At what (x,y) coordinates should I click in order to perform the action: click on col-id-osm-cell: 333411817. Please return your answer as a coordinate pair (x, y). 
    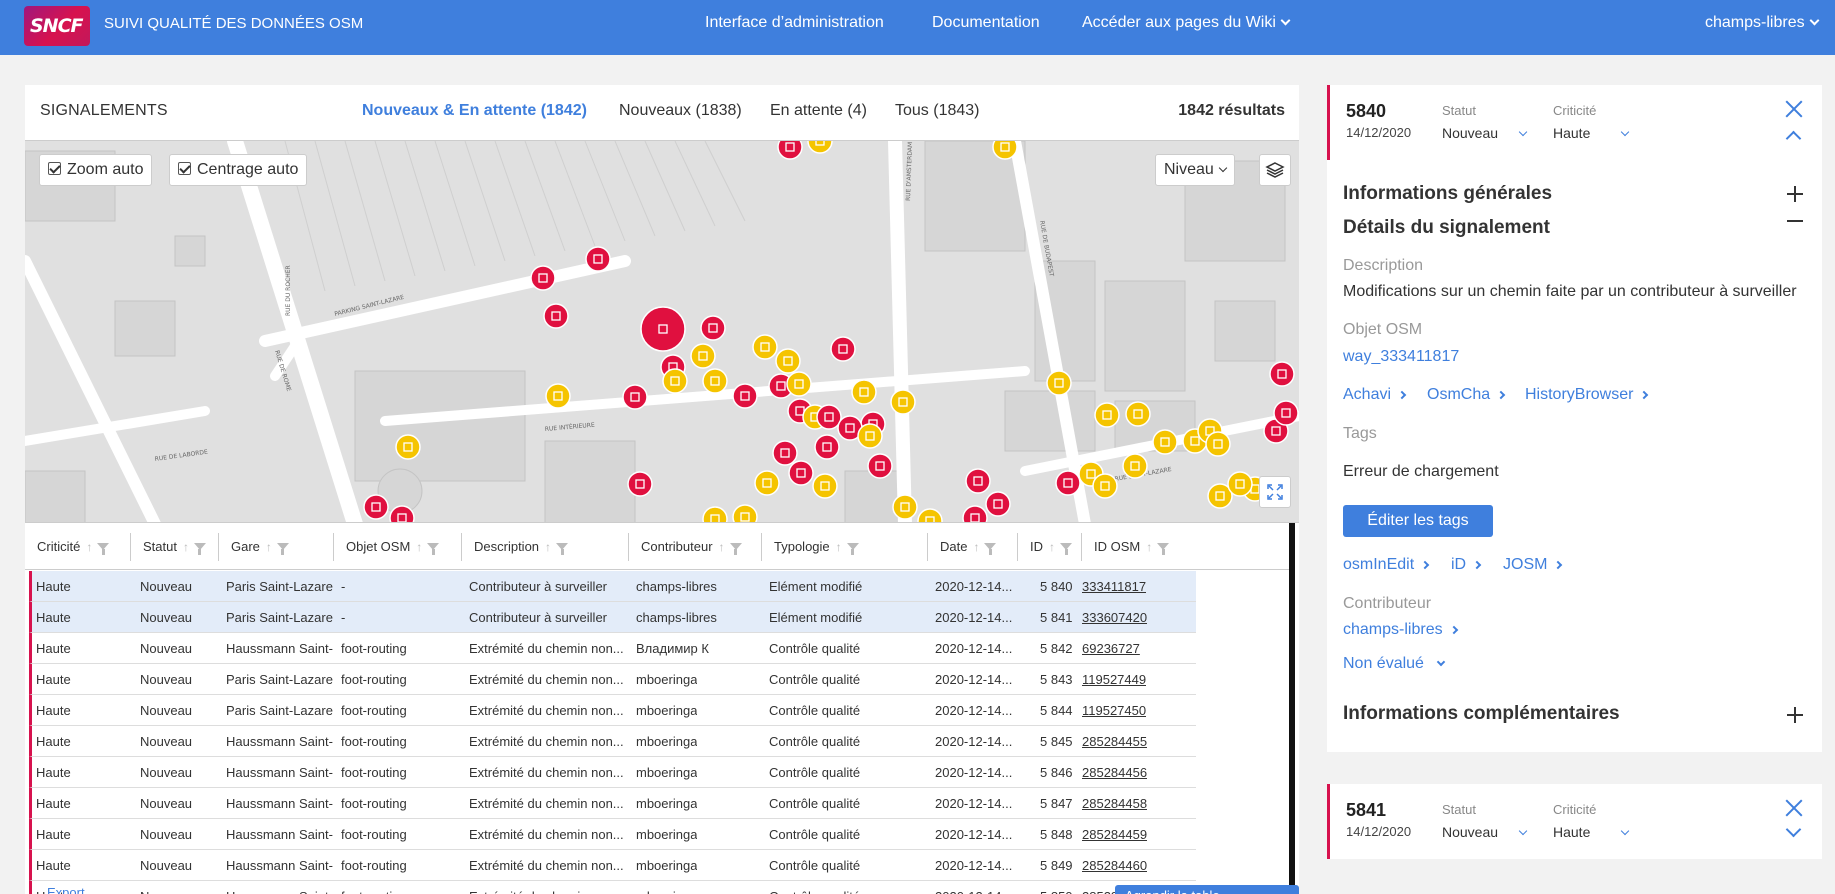
    Looking at the image, I should click on (1114, 586).